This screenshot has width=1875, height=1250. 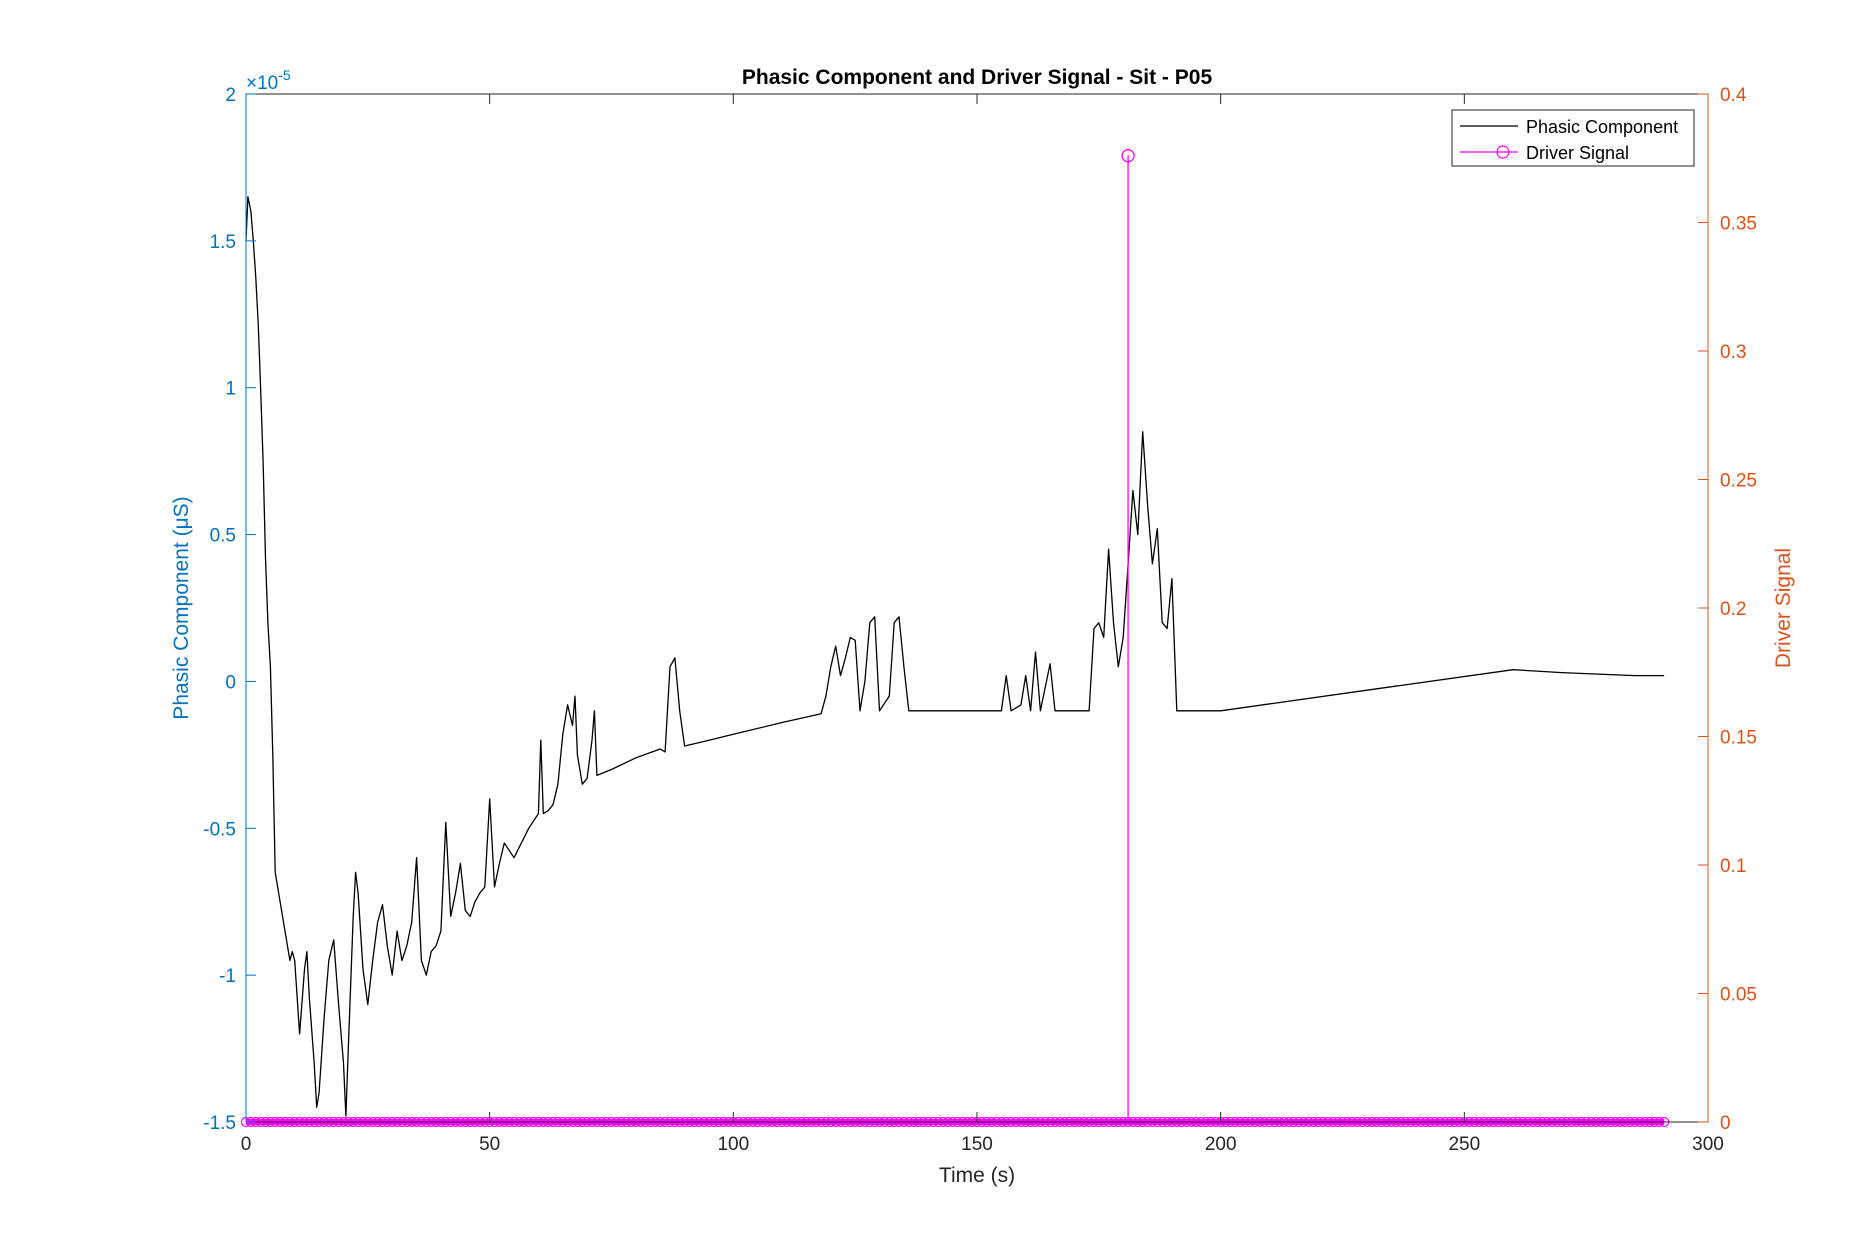 What do you see at coordinates (223, 242) in the screenshot?
I see `left-y-tick-label: 1.5` at bounding box center [223, 242].